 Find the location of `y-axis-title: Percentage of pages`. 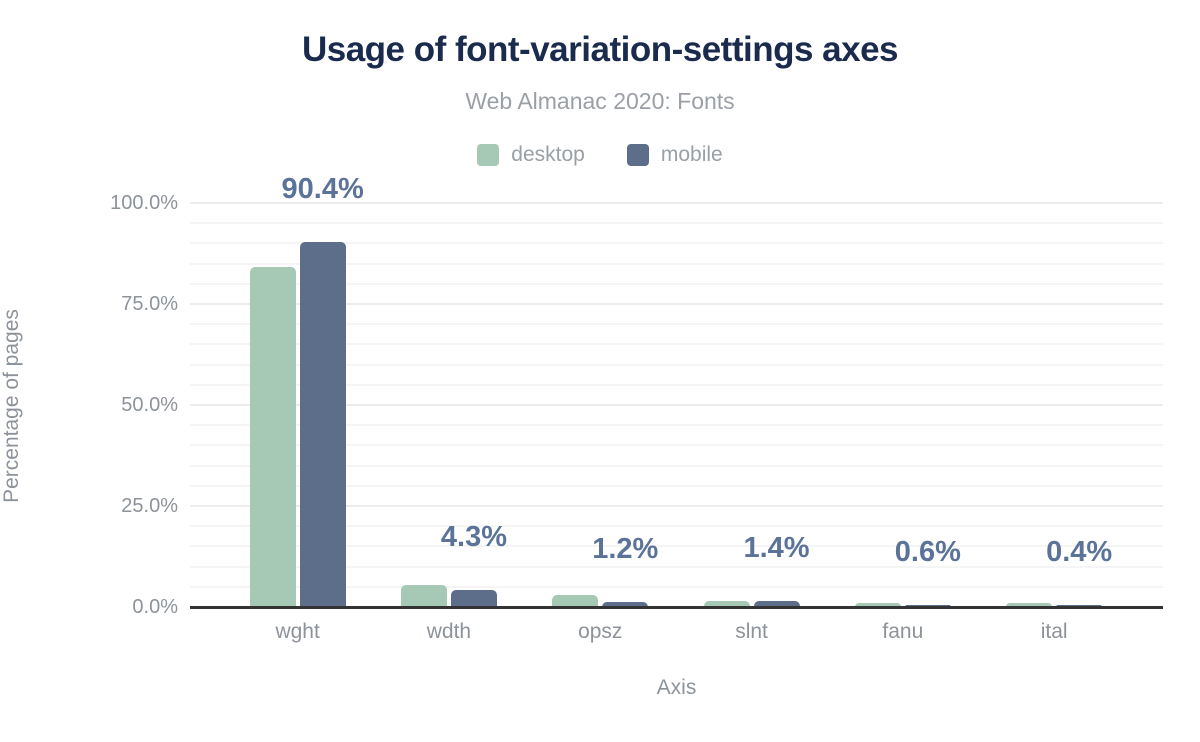

y-axis-title: Percentage of pages is located at coordinates (11, 406).